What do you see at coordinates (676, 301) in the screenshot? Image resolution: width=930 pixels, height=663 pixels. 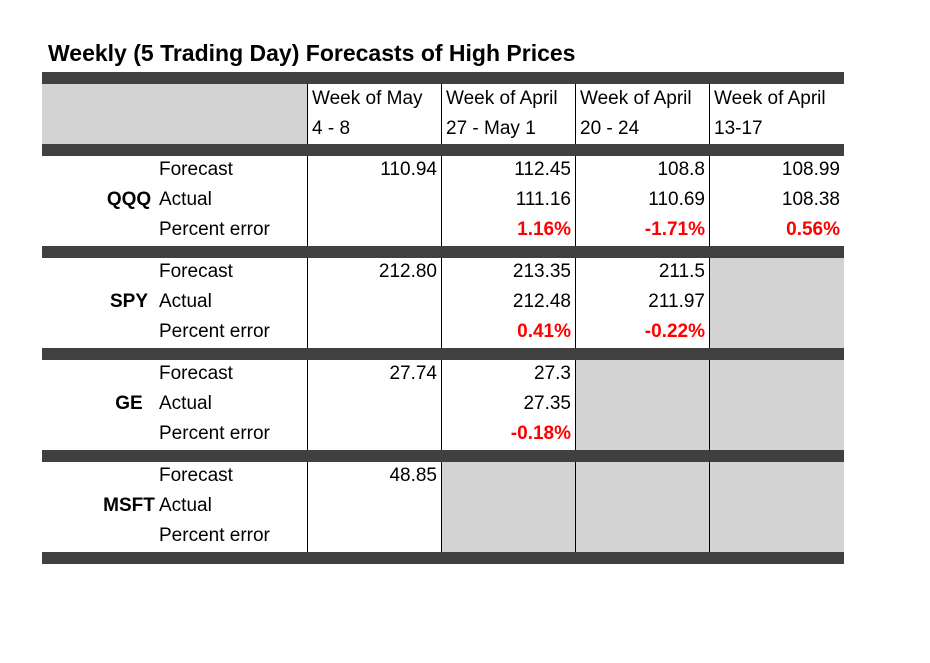 I see `actual-value: 211.97` at bounding box center [676, 301].